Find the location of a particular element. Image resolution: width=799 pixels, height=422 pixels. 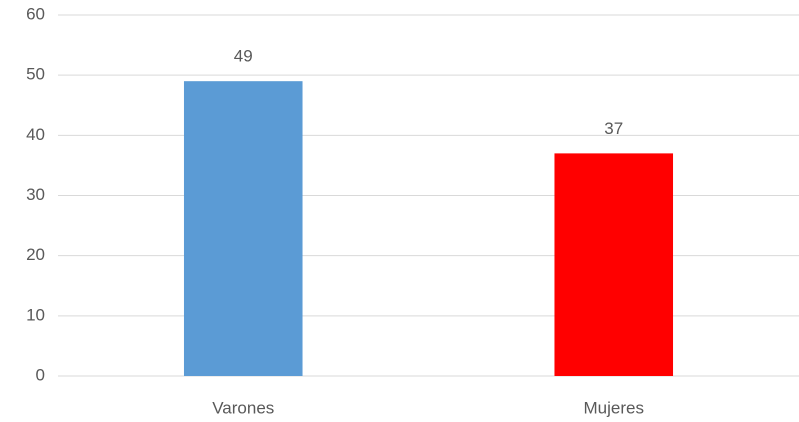

y-tick-label: 30 is located at coordinates (35, 194).